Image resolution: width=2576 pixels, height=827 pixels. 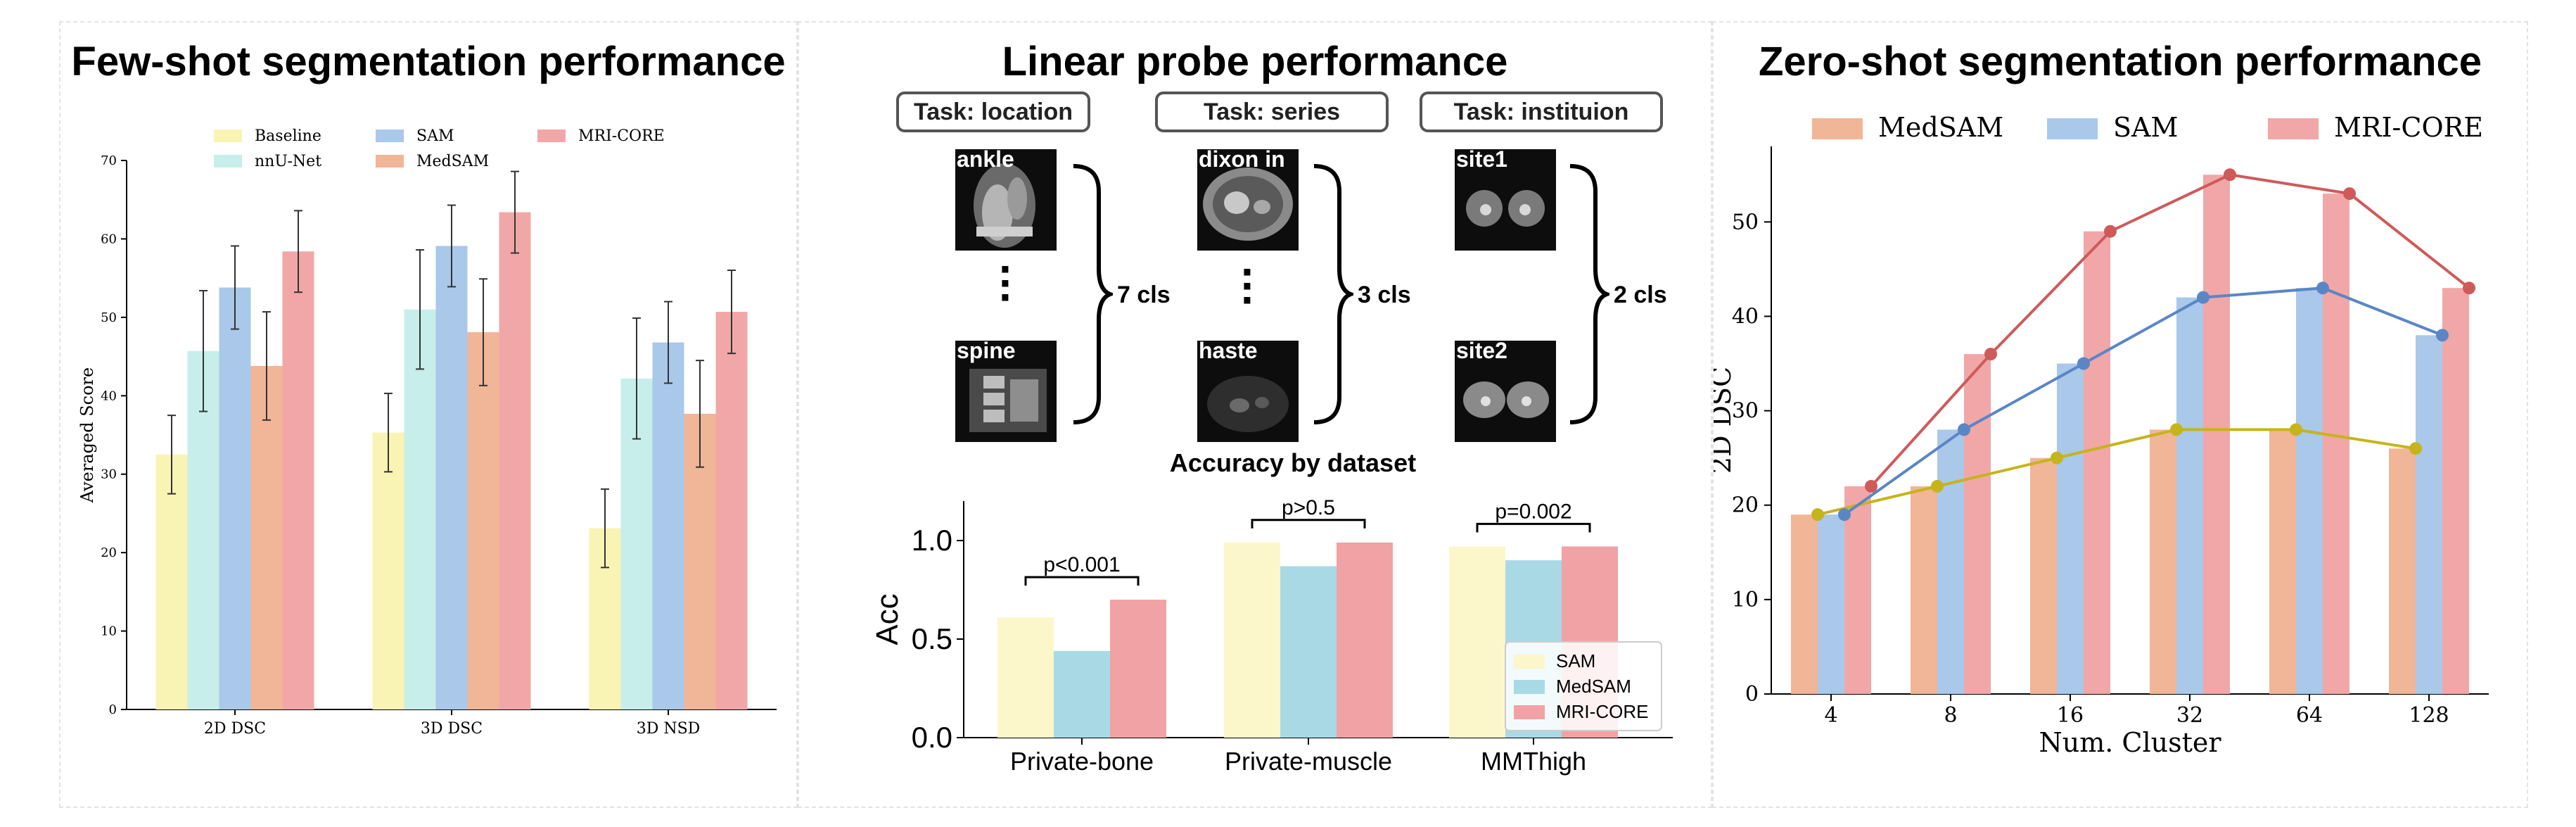 I want to click on site1-mri-thumbnail: site1, so click(x=1505, y=200).